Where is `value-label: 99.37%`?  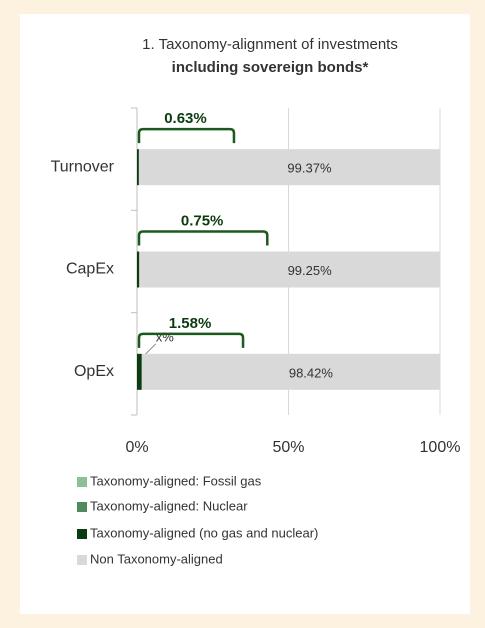 value-label: 99.37% is located at coordinates (309, 168).